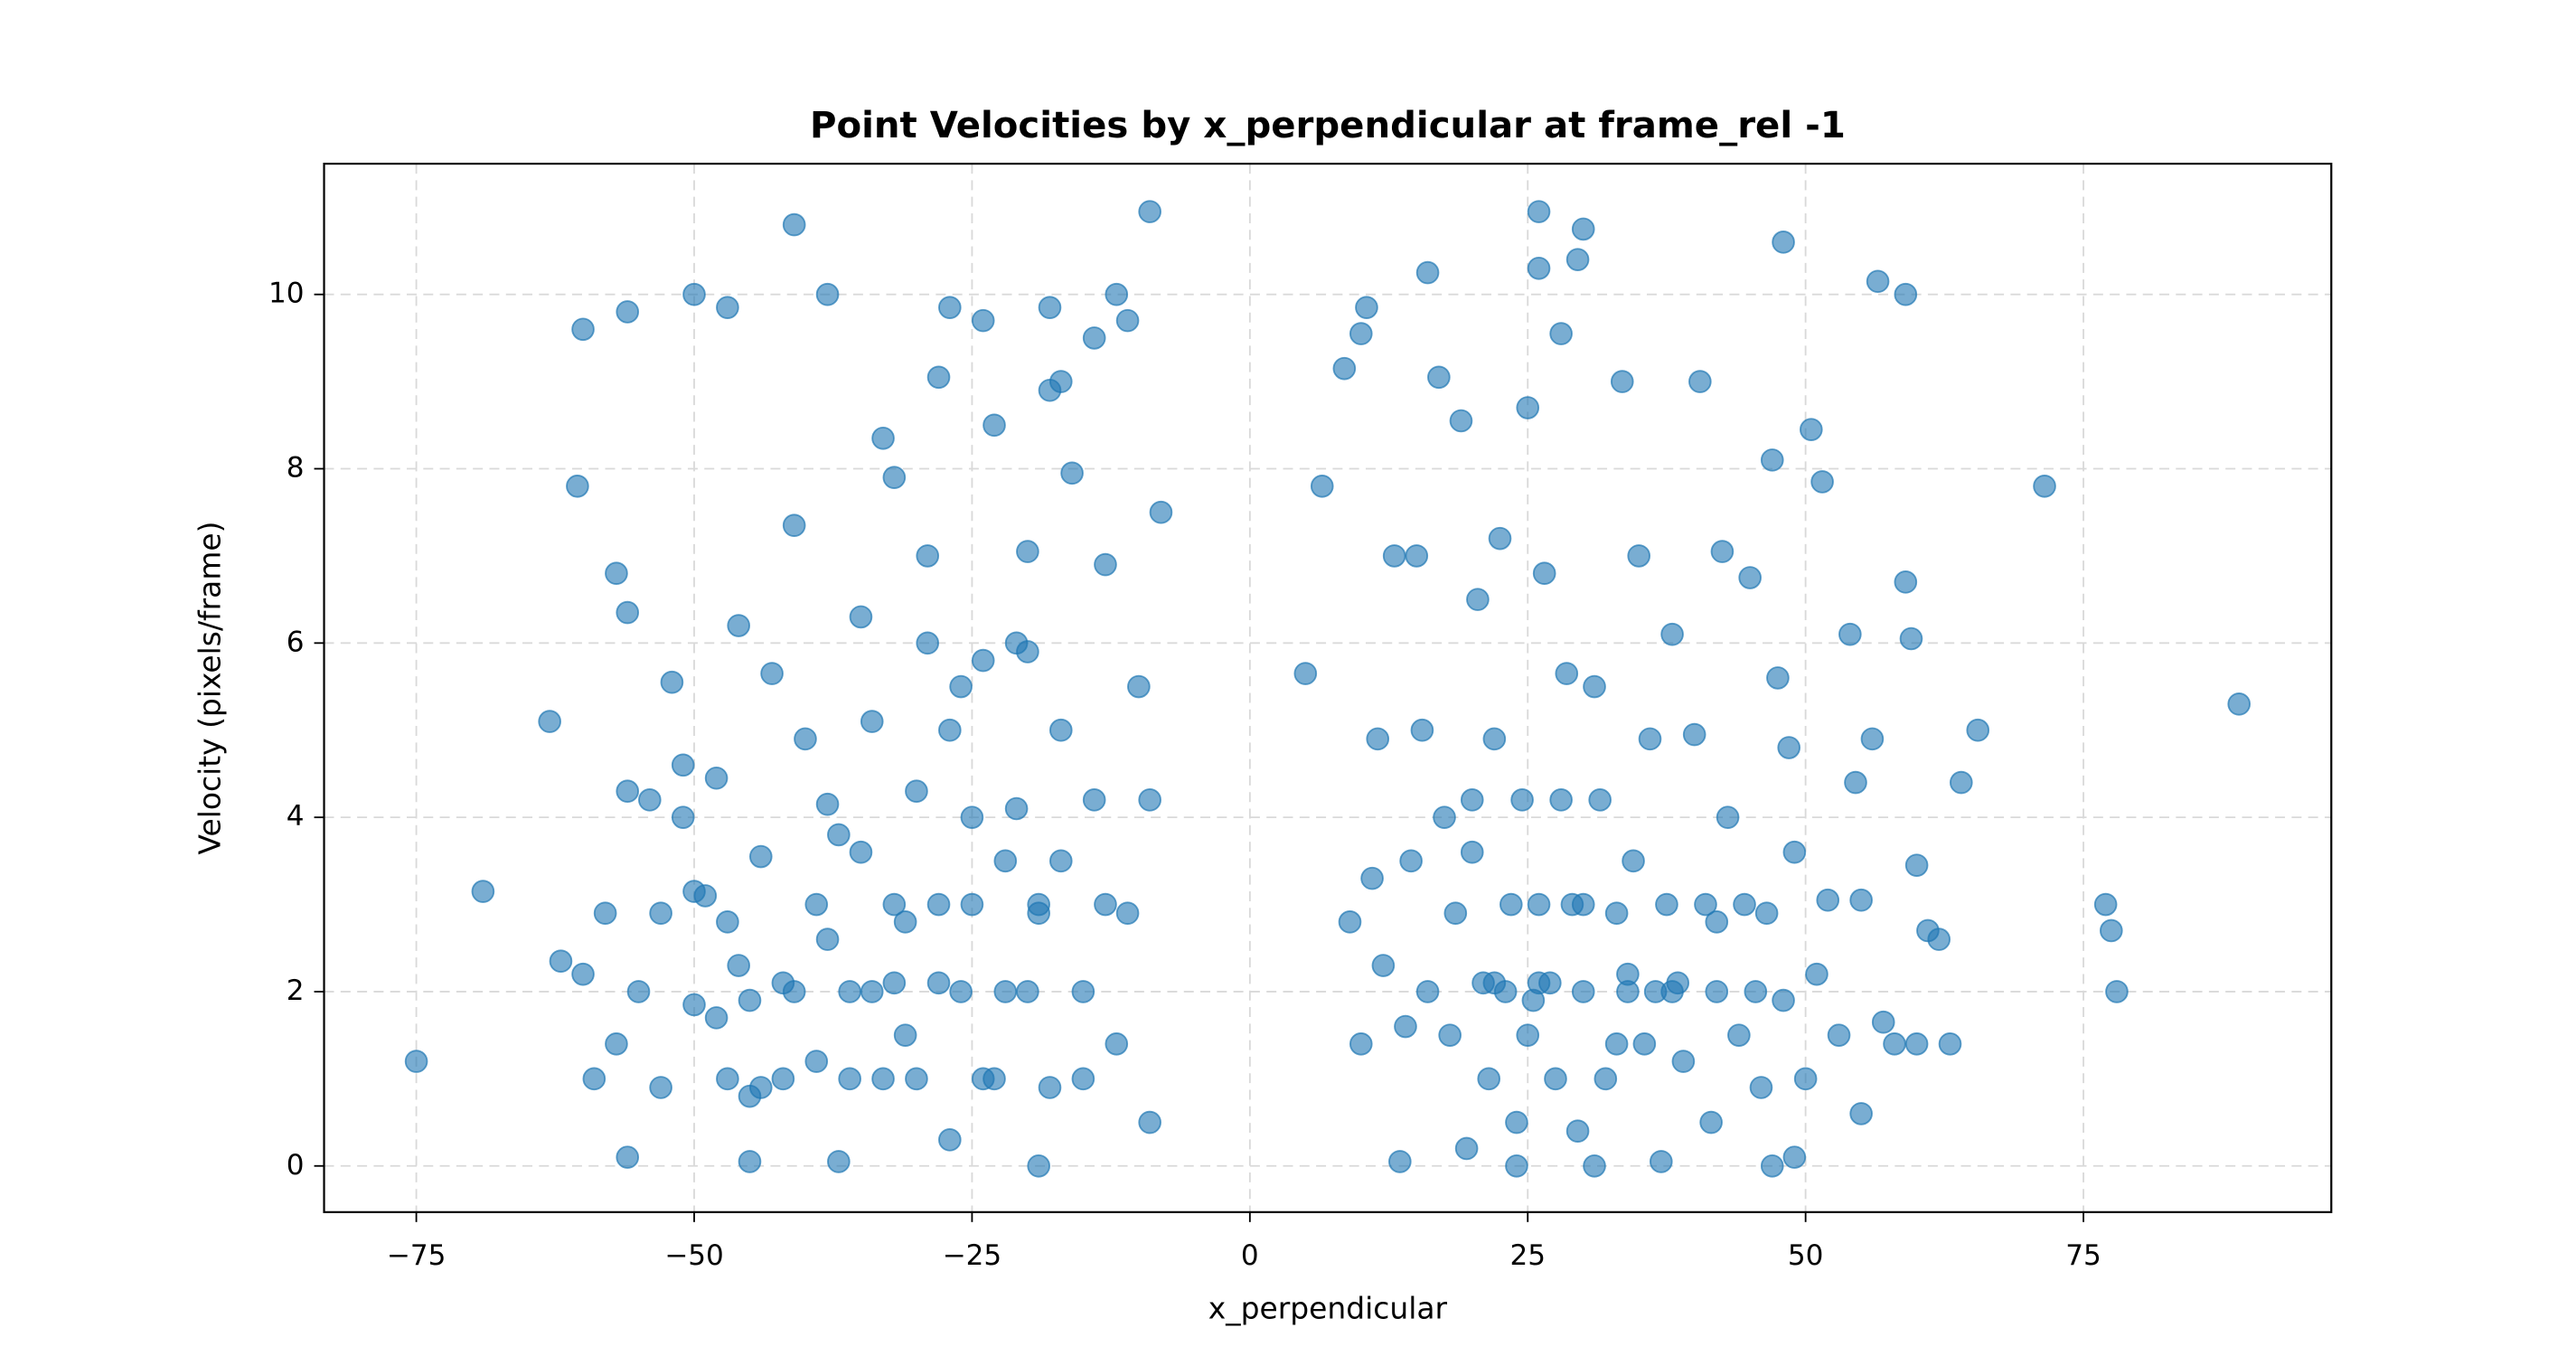 Image resolution: width=2576 pixels, height=1356 pixels. I want to click on x-tick-label: −75, so click(417, 1255).